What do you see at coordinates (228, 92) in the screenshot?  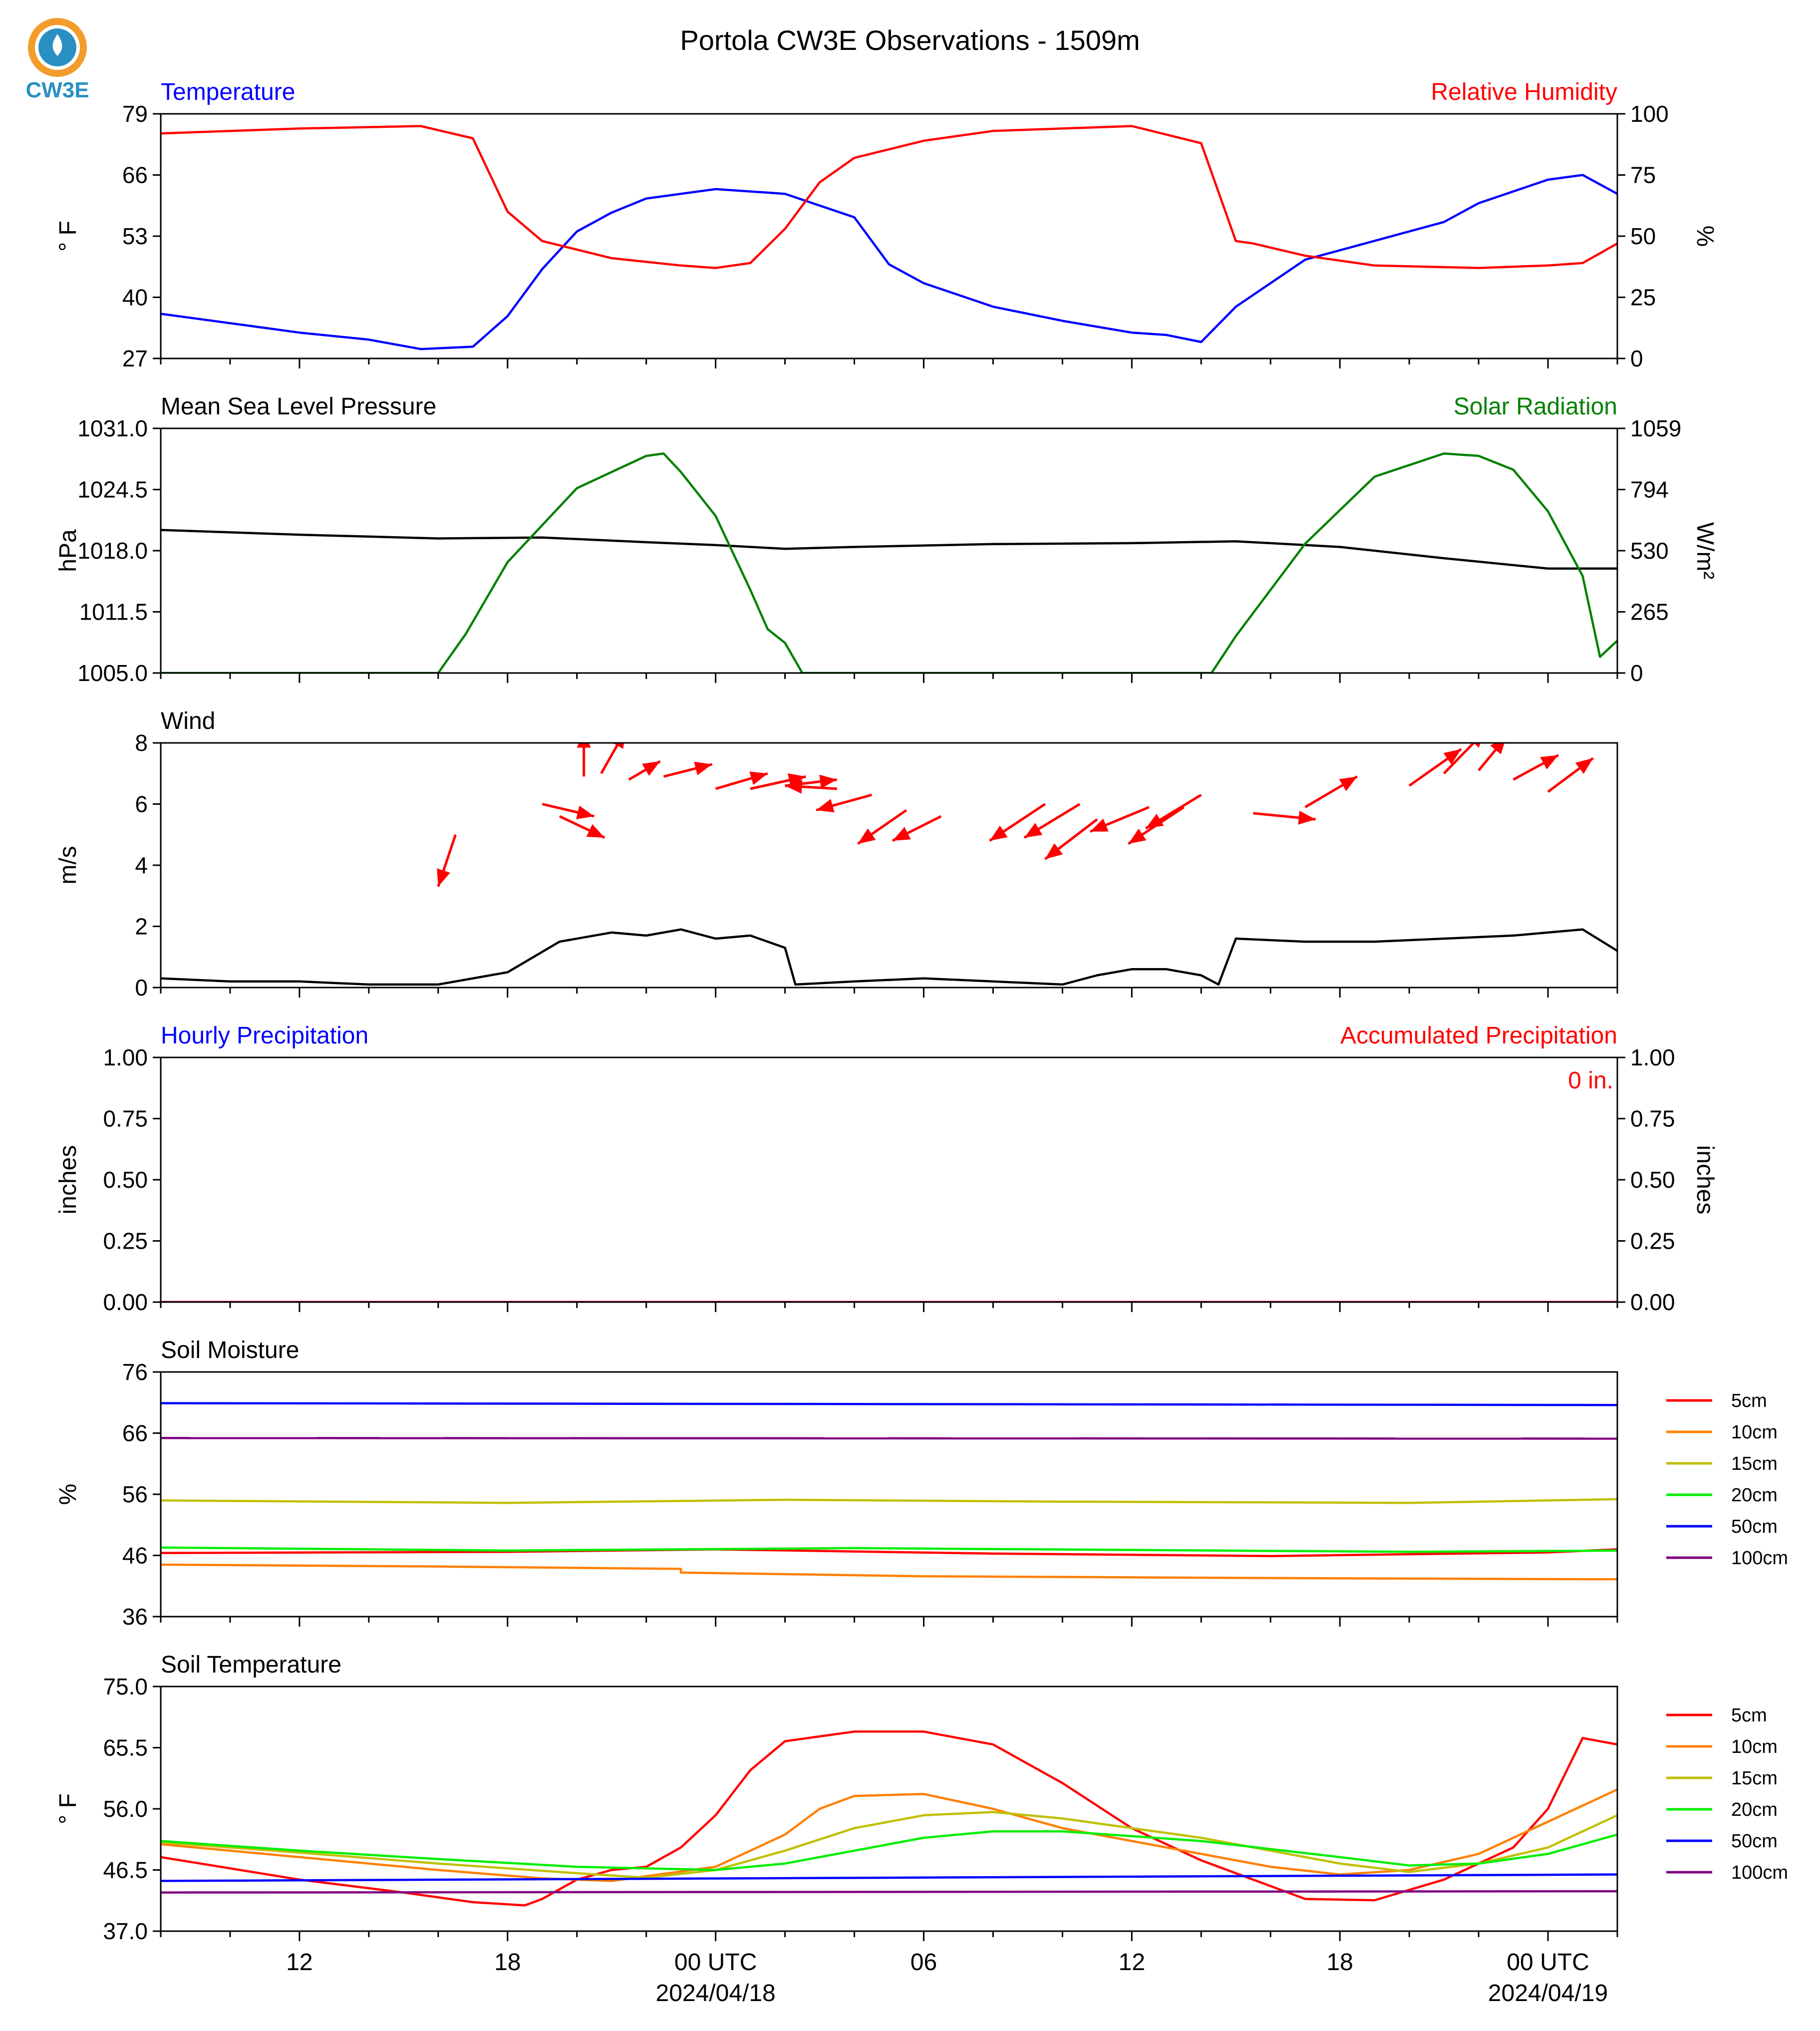 I see `panel-title-left: Temperature` at bounding box center [228, 92].